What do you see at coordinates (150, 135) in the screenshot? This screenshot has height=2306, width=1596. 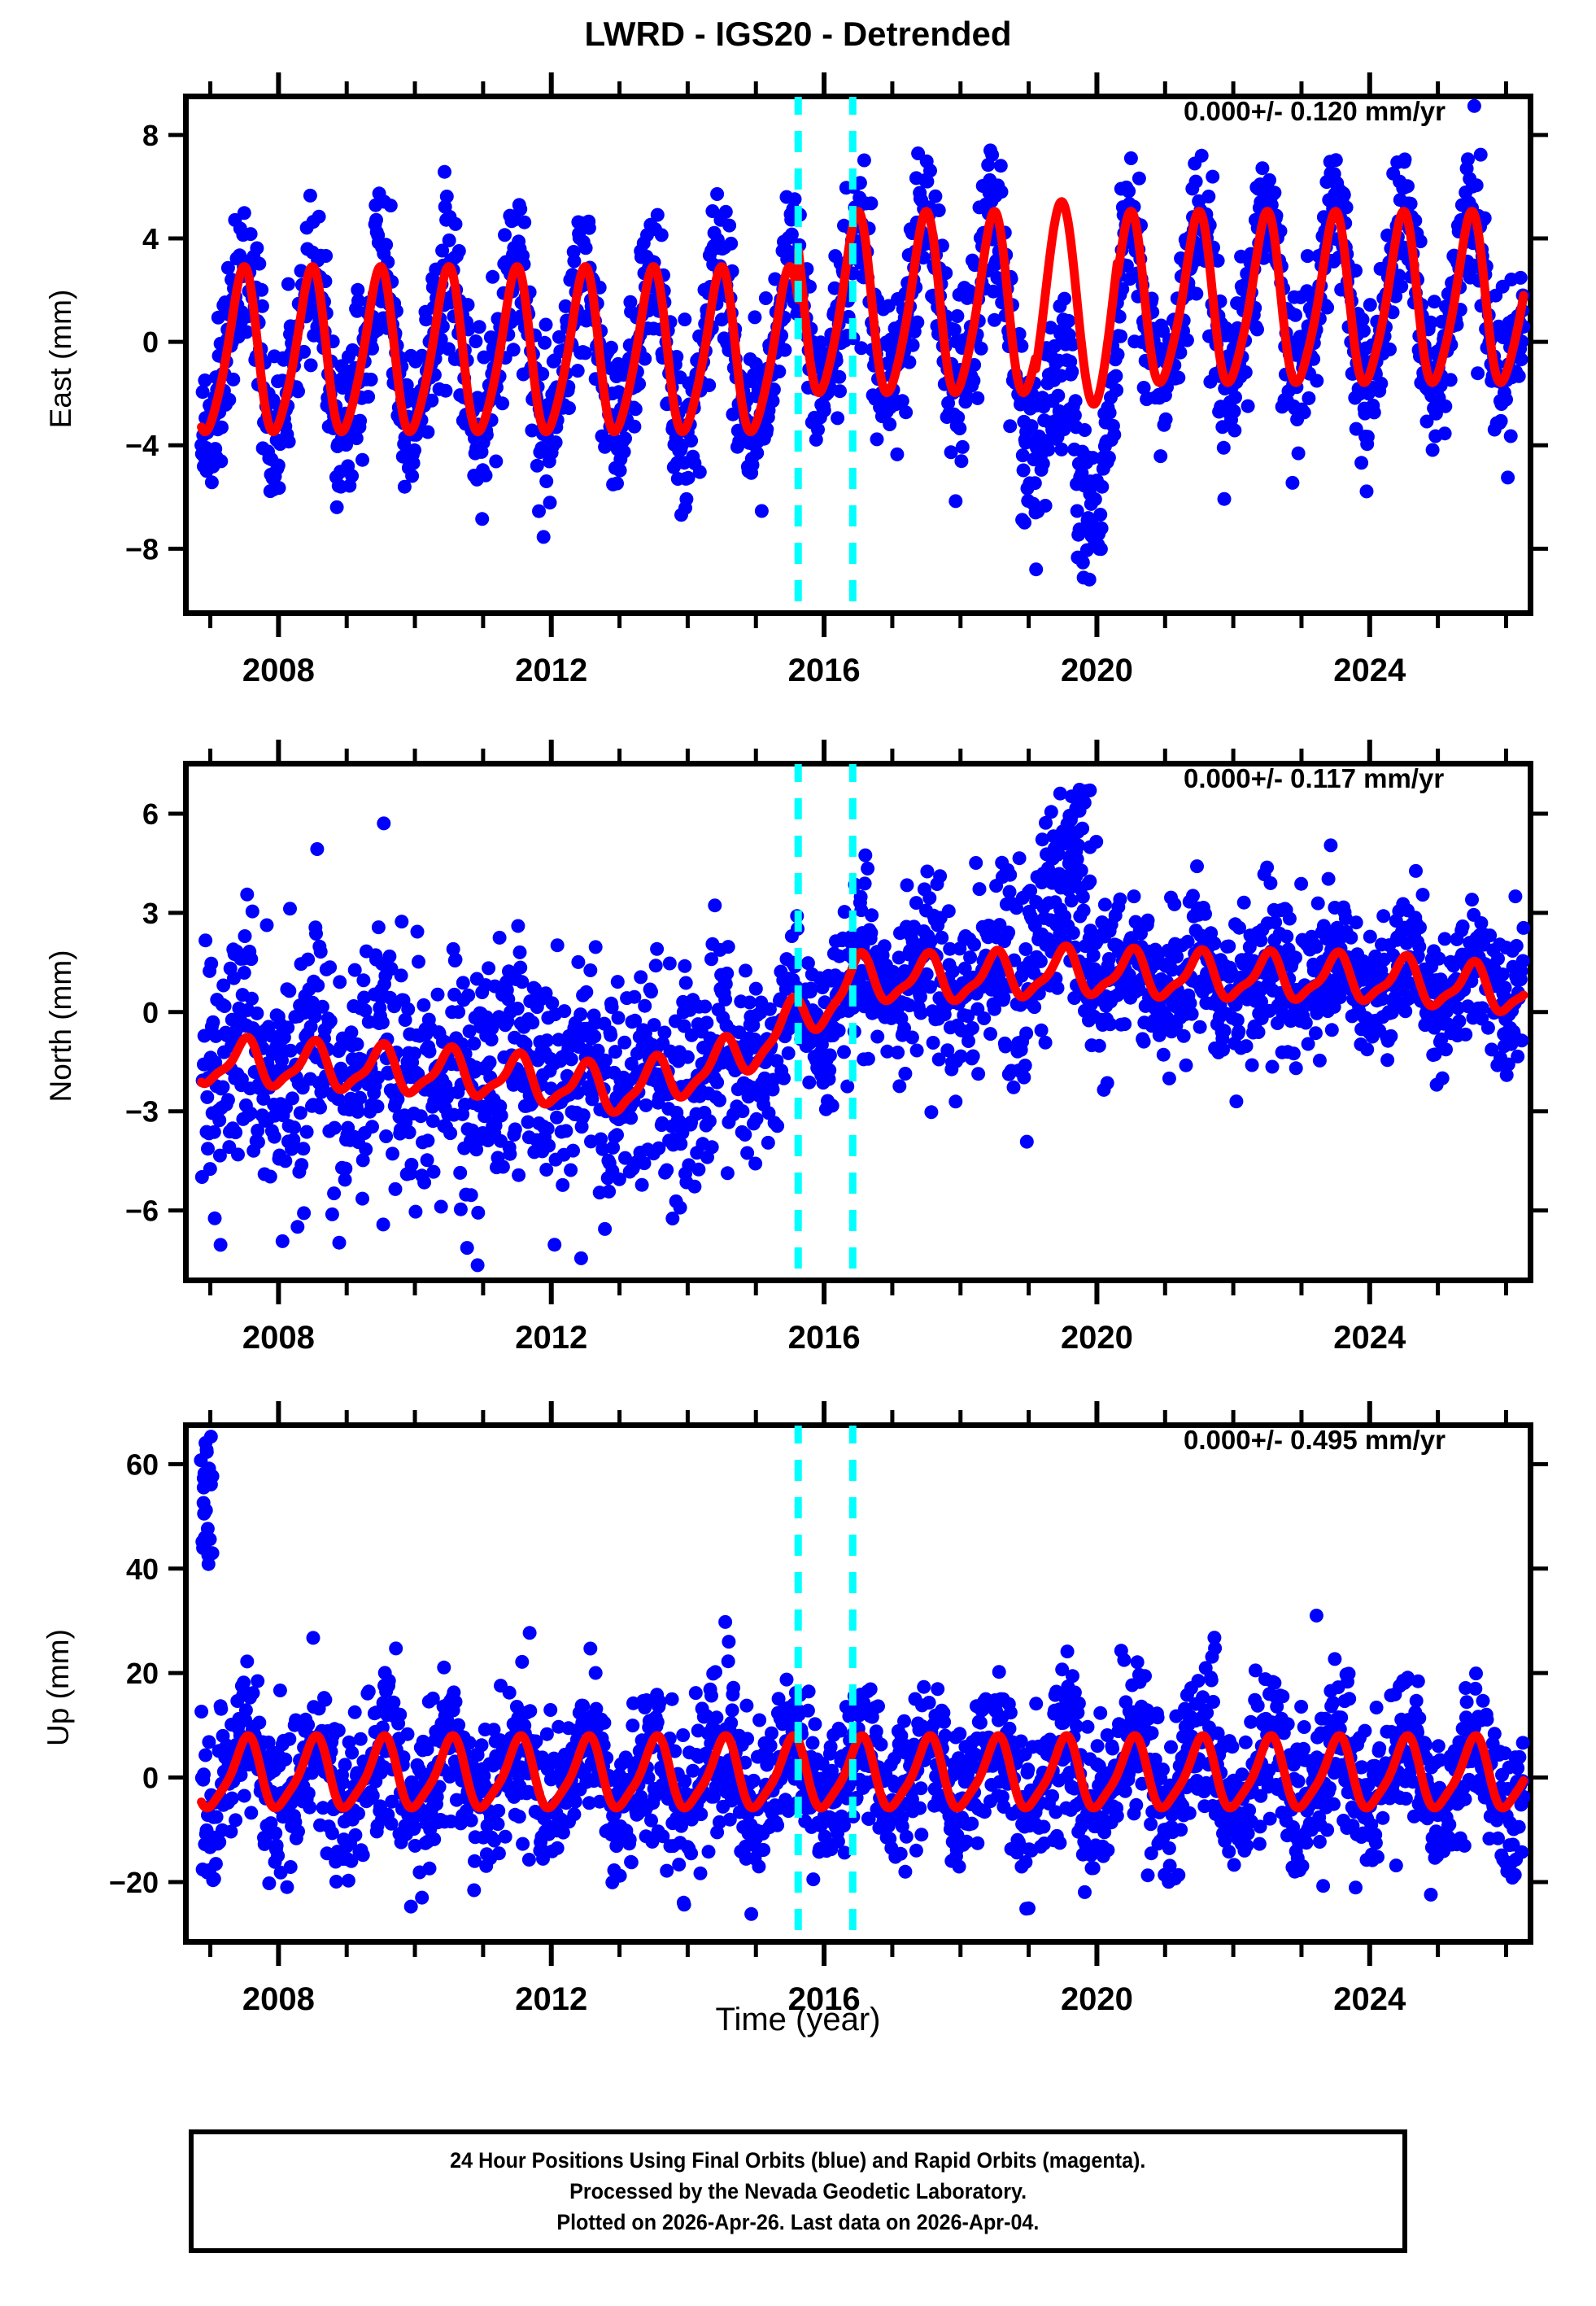 I see `y-tick-label: 8` at bounding box center [150, 135].